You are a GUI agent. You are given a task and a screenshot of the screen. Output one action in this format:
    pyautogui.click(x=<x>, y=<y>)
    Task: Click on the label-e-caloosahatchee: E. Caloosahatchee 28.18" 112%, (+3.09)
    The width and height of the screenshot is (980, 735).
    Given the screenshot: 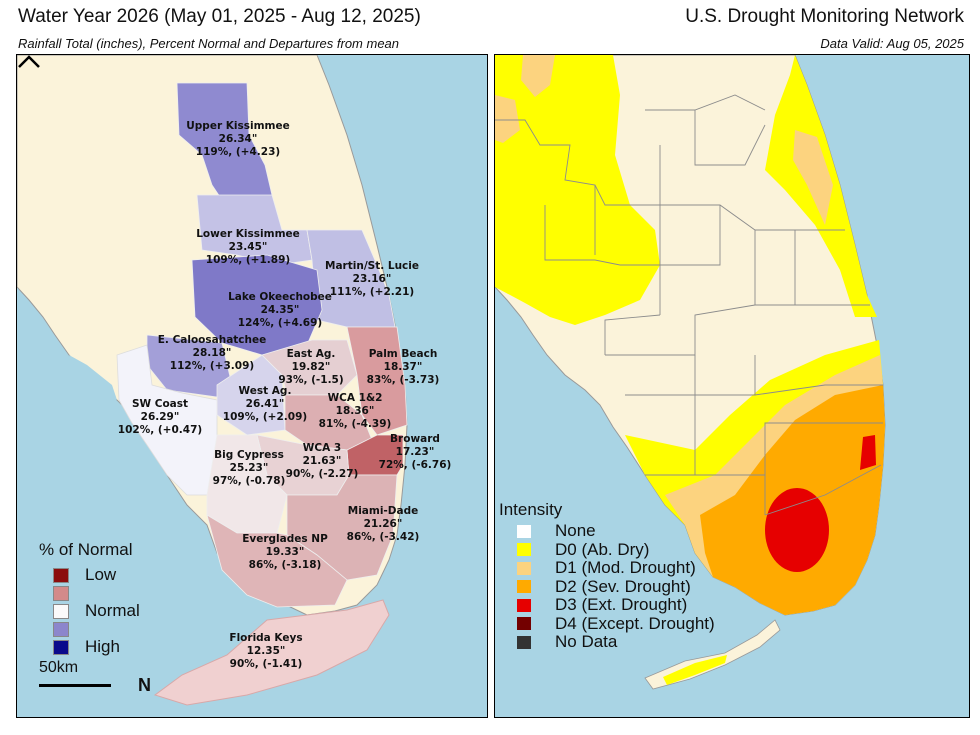 What is the action you would take?
    pyautogui.click(x=212, y=353)
    